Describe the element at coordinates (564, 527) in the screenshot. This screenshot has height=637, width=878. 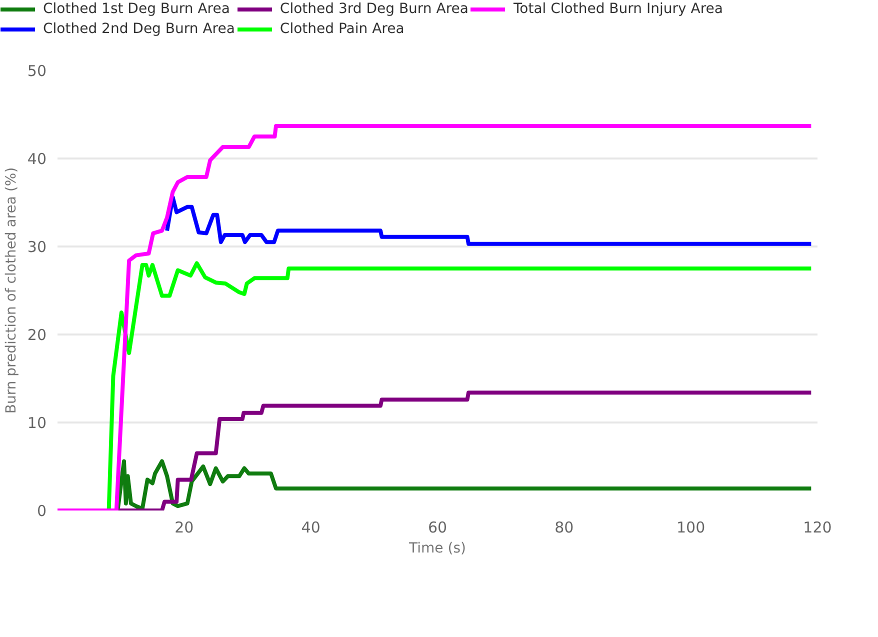
I see `x-tick-label: 80` at that location.